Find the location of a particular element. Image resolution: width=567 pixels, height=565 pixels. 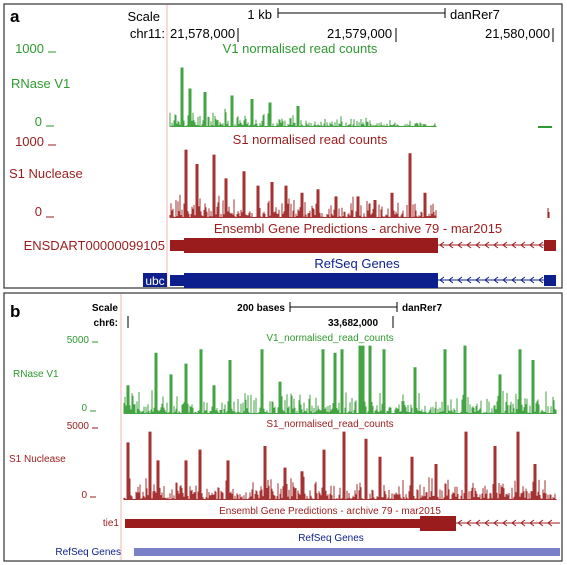

panel-b-chrom-label: chr6: is located at coordinates (106, 323).